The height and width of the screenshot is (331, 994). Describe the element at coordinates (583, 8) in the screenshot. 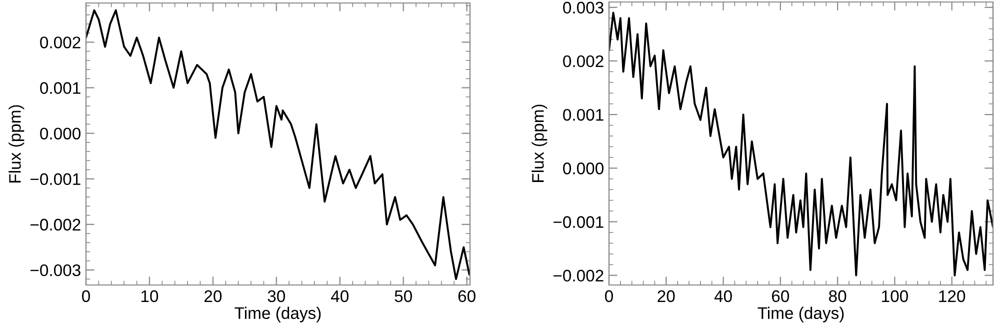

I see `y-tick-label: 0.003` at that location.